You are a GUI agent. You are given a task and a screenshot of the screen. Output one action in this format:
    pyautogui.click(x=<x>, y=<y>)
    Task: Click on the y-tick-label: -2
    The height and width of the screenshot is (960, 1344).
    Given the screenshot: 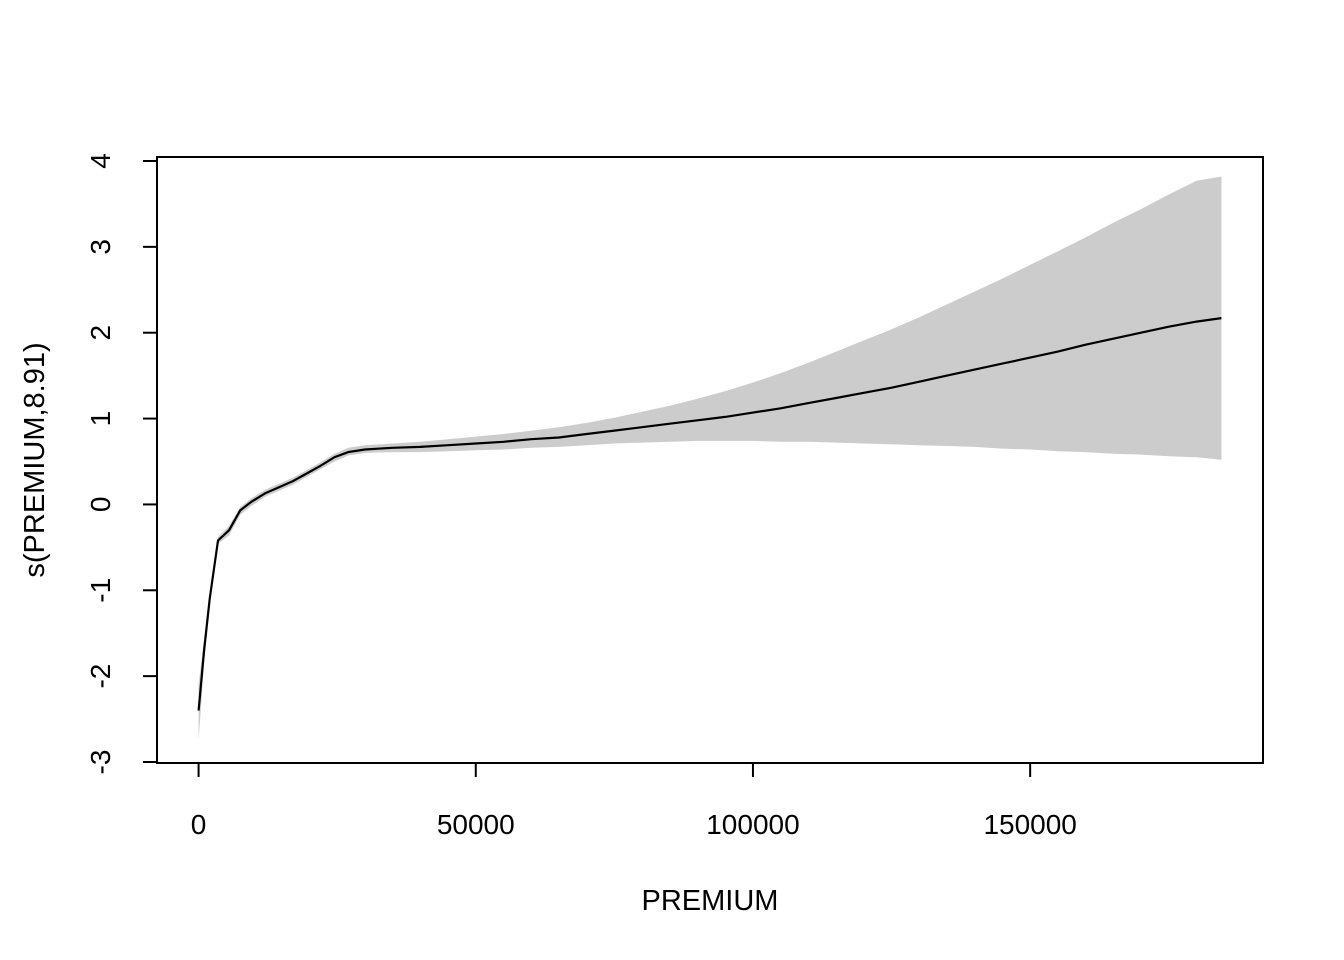 What is the action you would take?
    pyautogui.click(x=100, y=676)
    